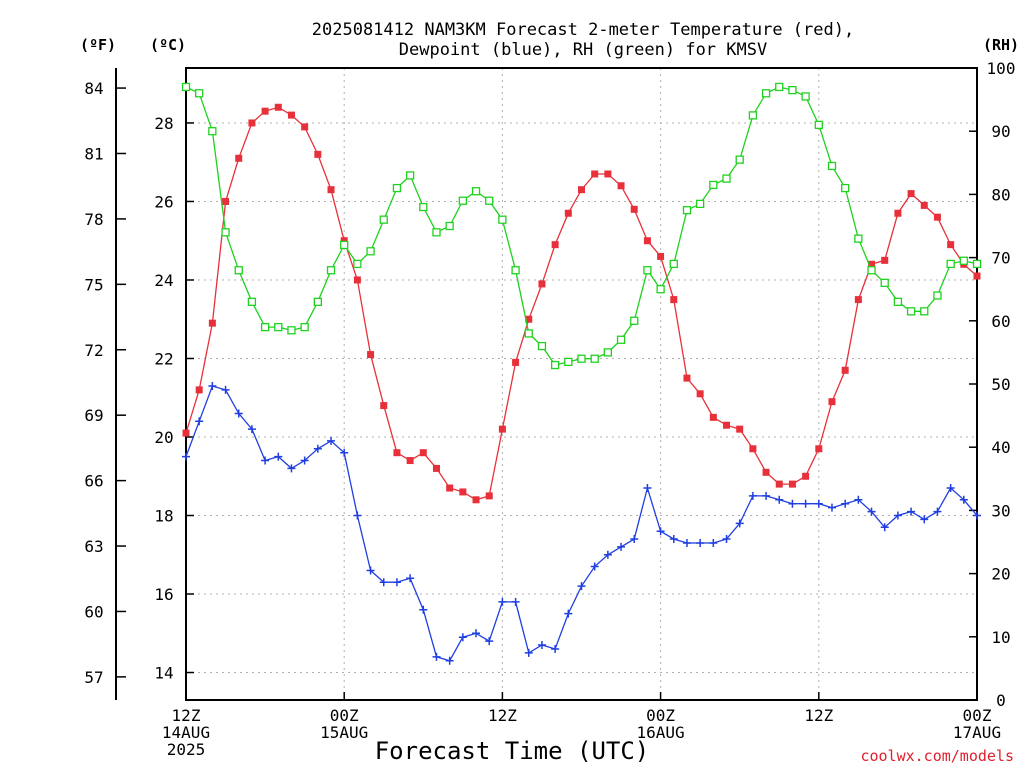 This screenshot has width=1024, height=772. What do you see at coordinates (93, 350) in the screenshot?
I see `fahrenheit-tick-label: 72` at bounding box center [93, 350].